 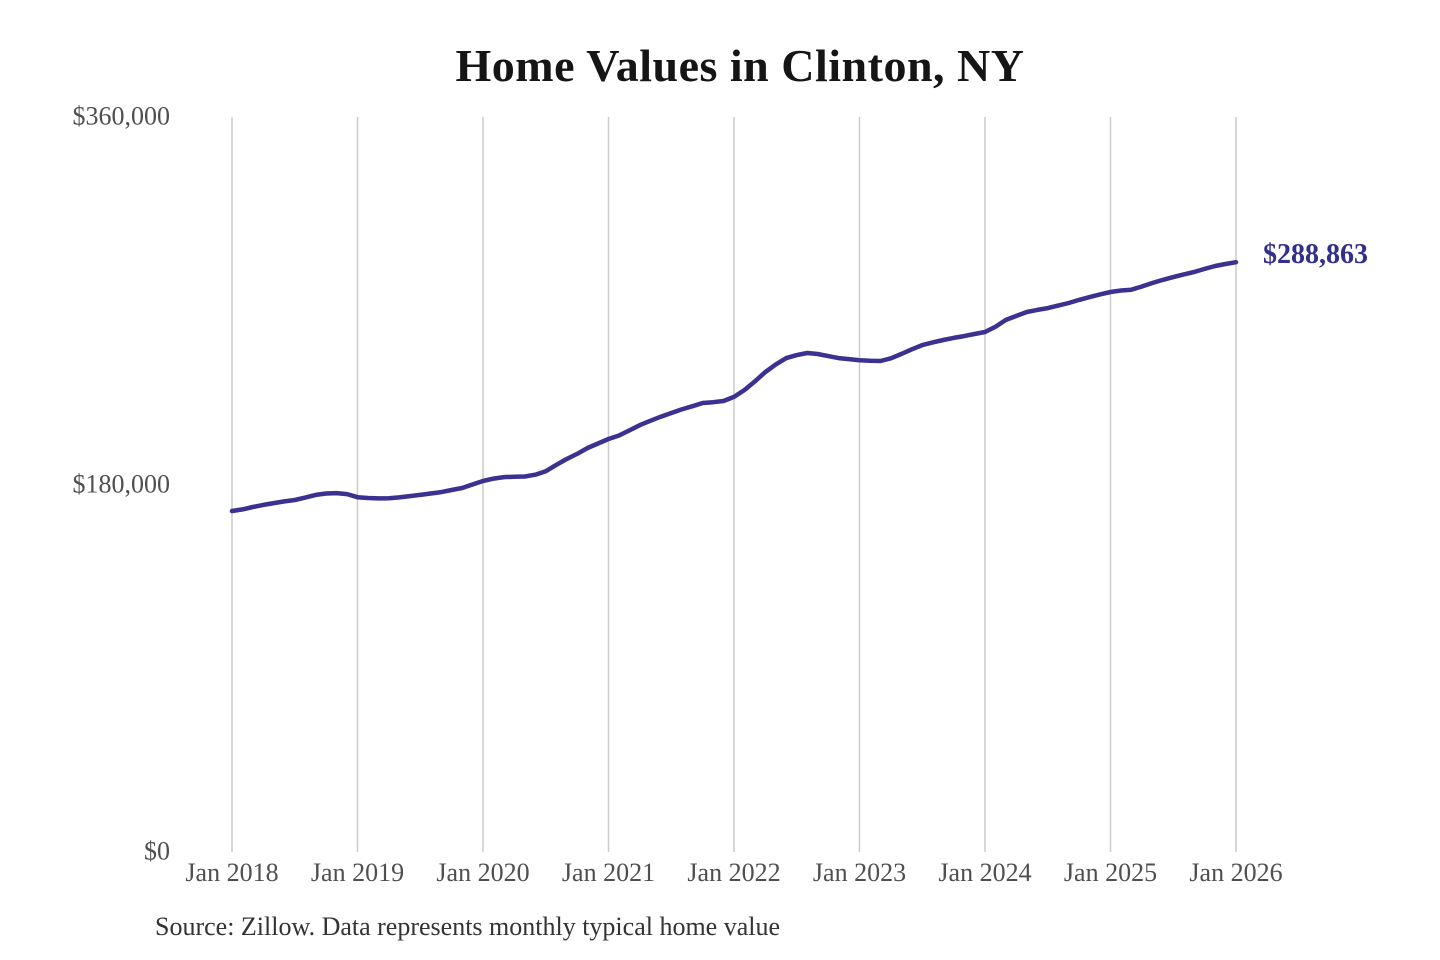 I want to click on x-axis-tick-label: Jan 2018, so click(x=232, y=872).